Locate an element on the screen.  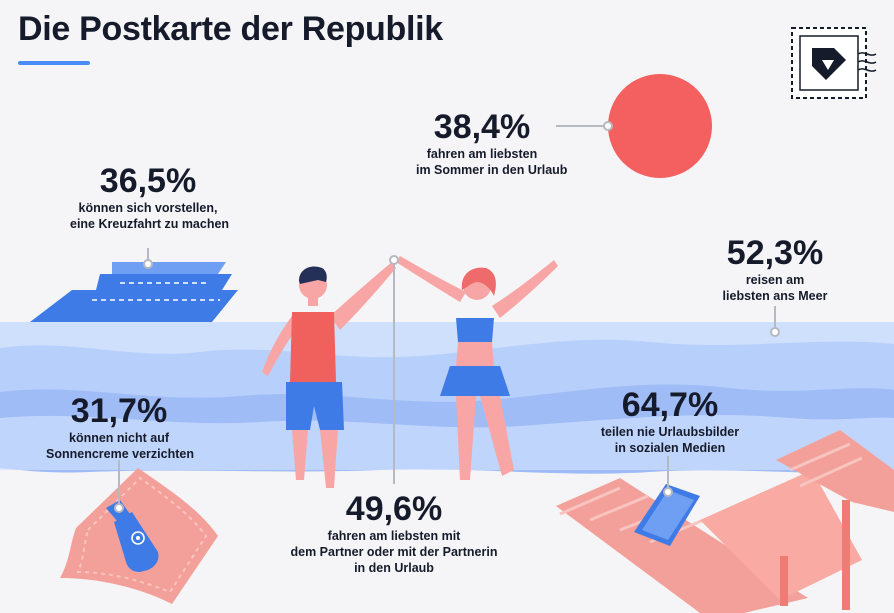
stat-sea: 52,3% reisen am liebsten ans Meer is located at coordinates (775, 269).